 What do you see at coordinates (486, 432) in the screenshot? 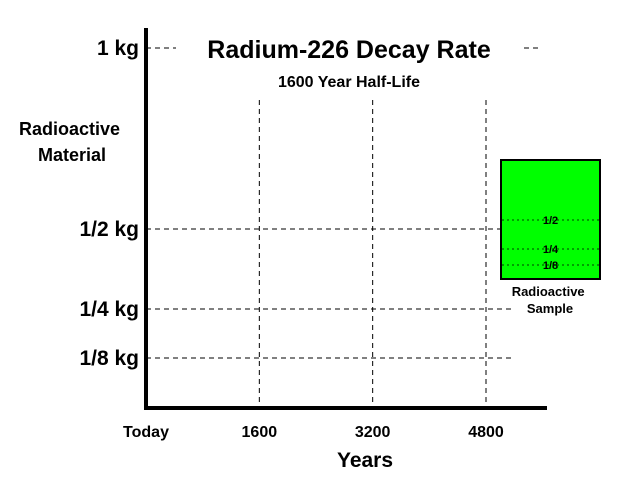
I see `x-tick-label-4800: 4800` at bounding box center [486, 432].